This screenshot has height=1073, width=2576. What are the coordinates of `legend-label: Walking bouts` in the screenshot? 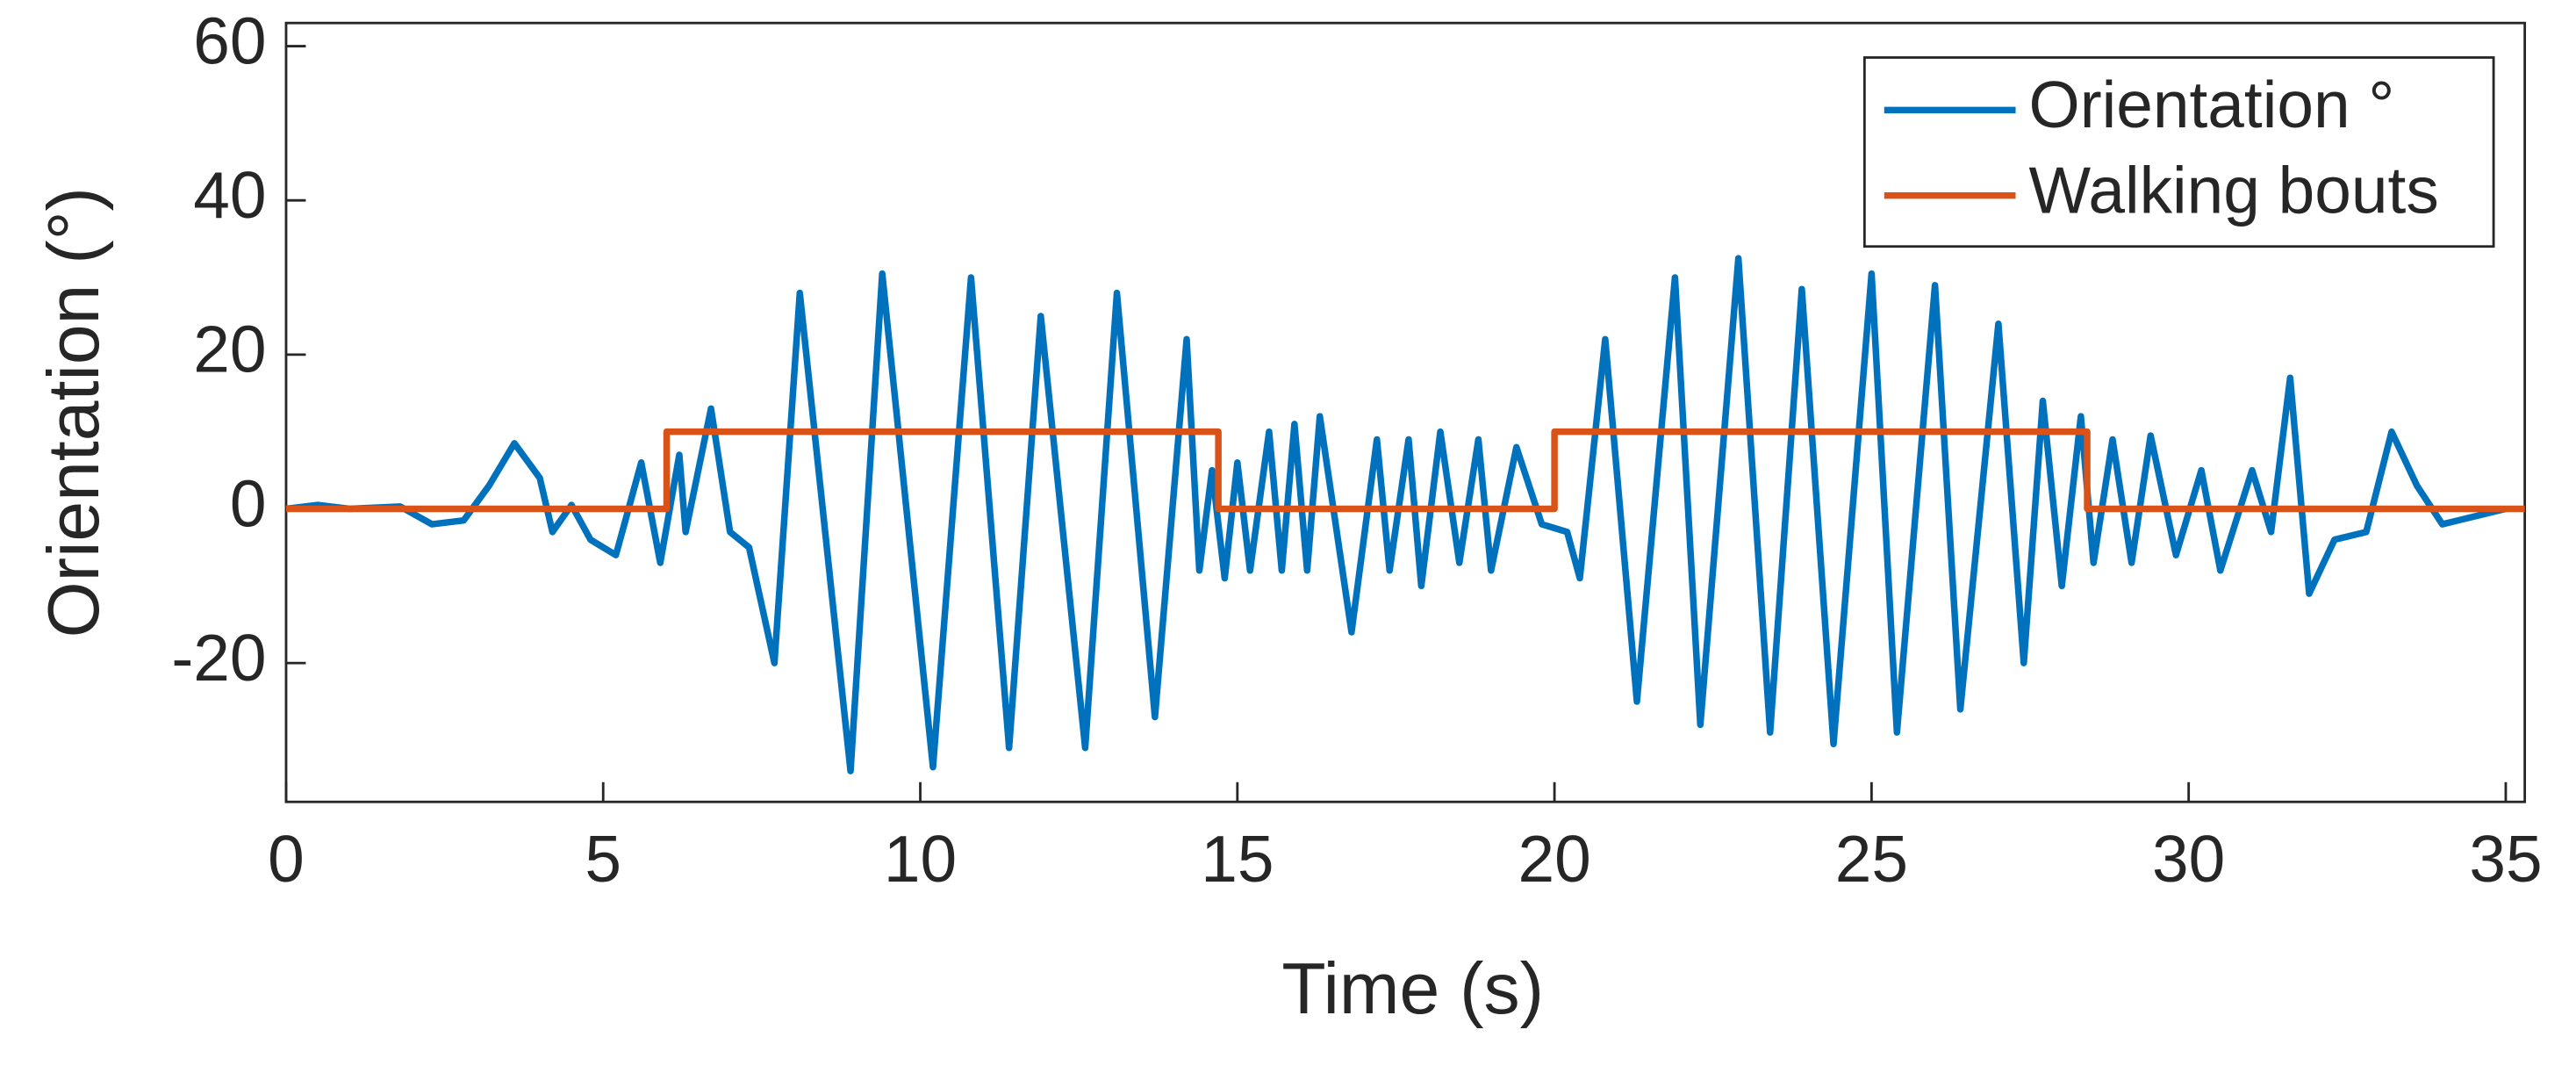 It's located at (2233, 190).